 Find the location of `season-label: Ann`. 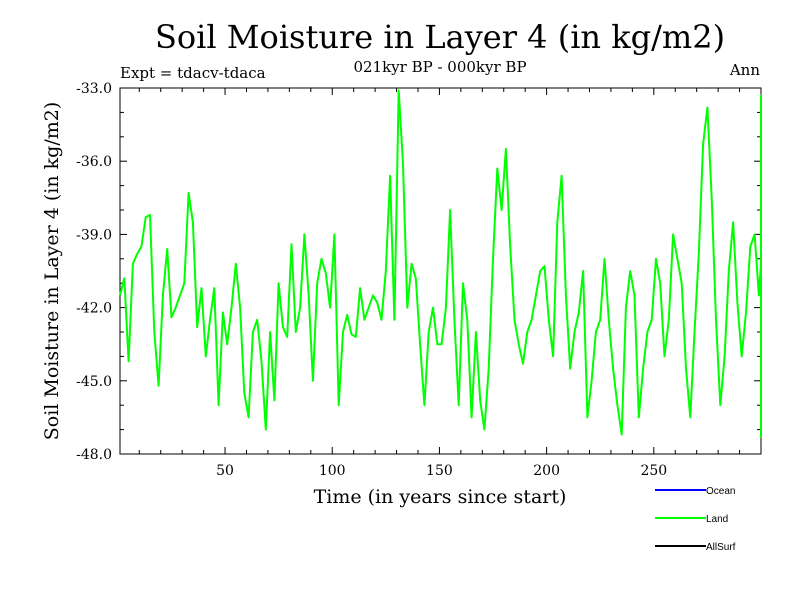

season-label: Ann is located at coordinates (744, 70).